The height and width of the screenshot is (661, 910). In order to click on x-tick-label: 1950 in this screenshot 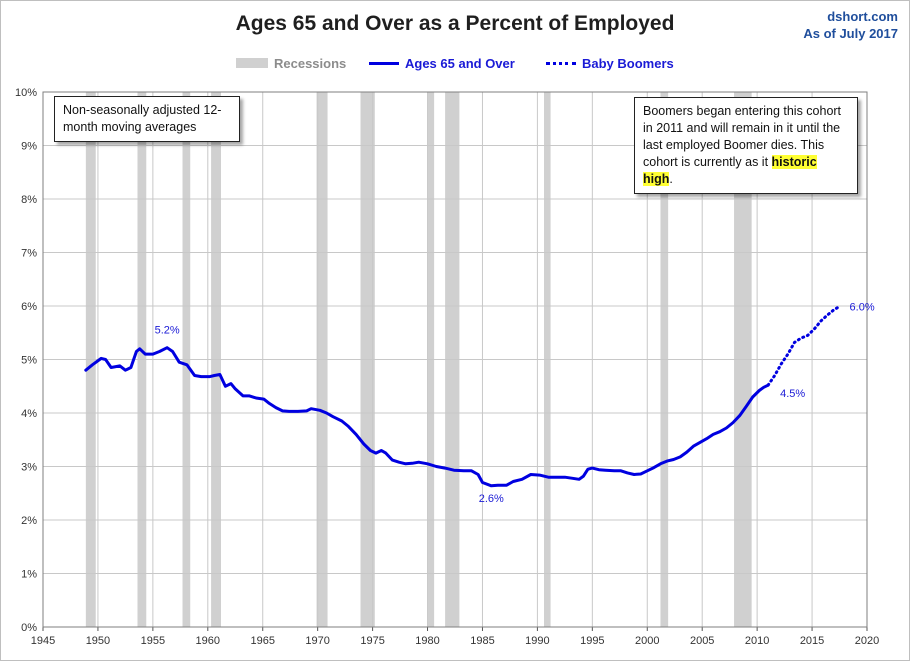, I will do `click(98, 641)`.